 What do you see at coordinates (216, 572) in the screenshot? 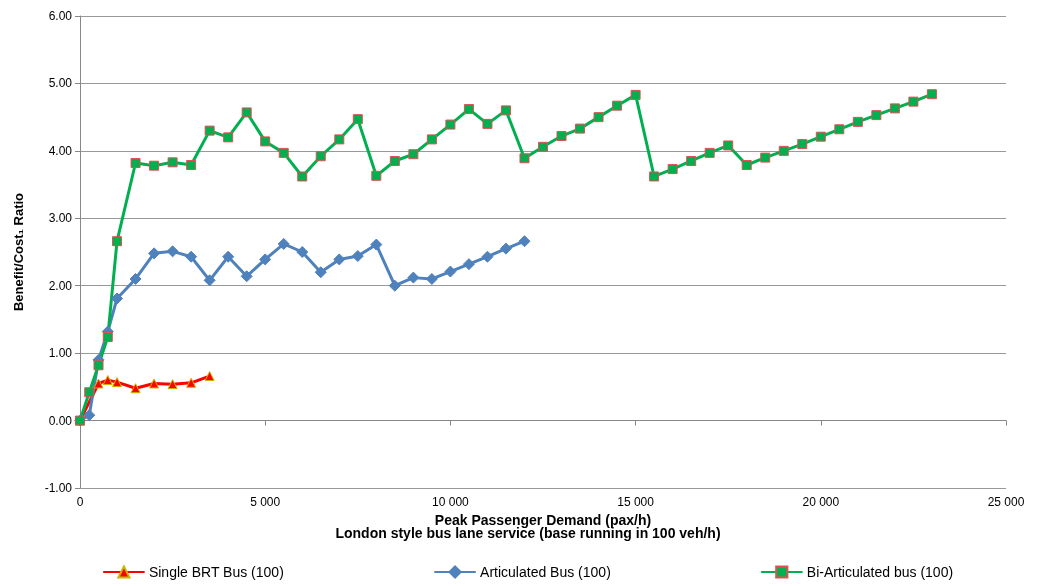
I see `legend-label: Single BRT Bus (100)` at bounding box center [216, 572].